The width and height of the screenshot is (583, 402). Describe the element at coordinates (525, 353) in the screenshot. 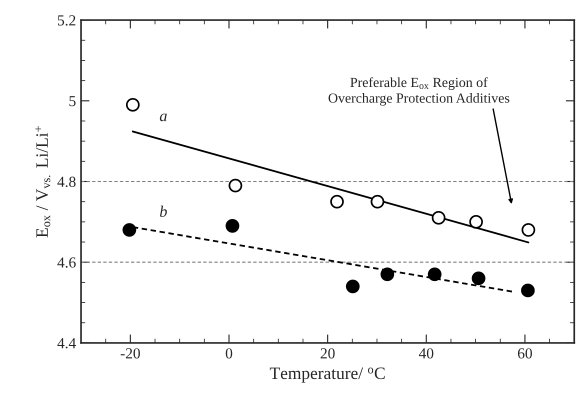

I see `x-tick-label: 60` at that location.